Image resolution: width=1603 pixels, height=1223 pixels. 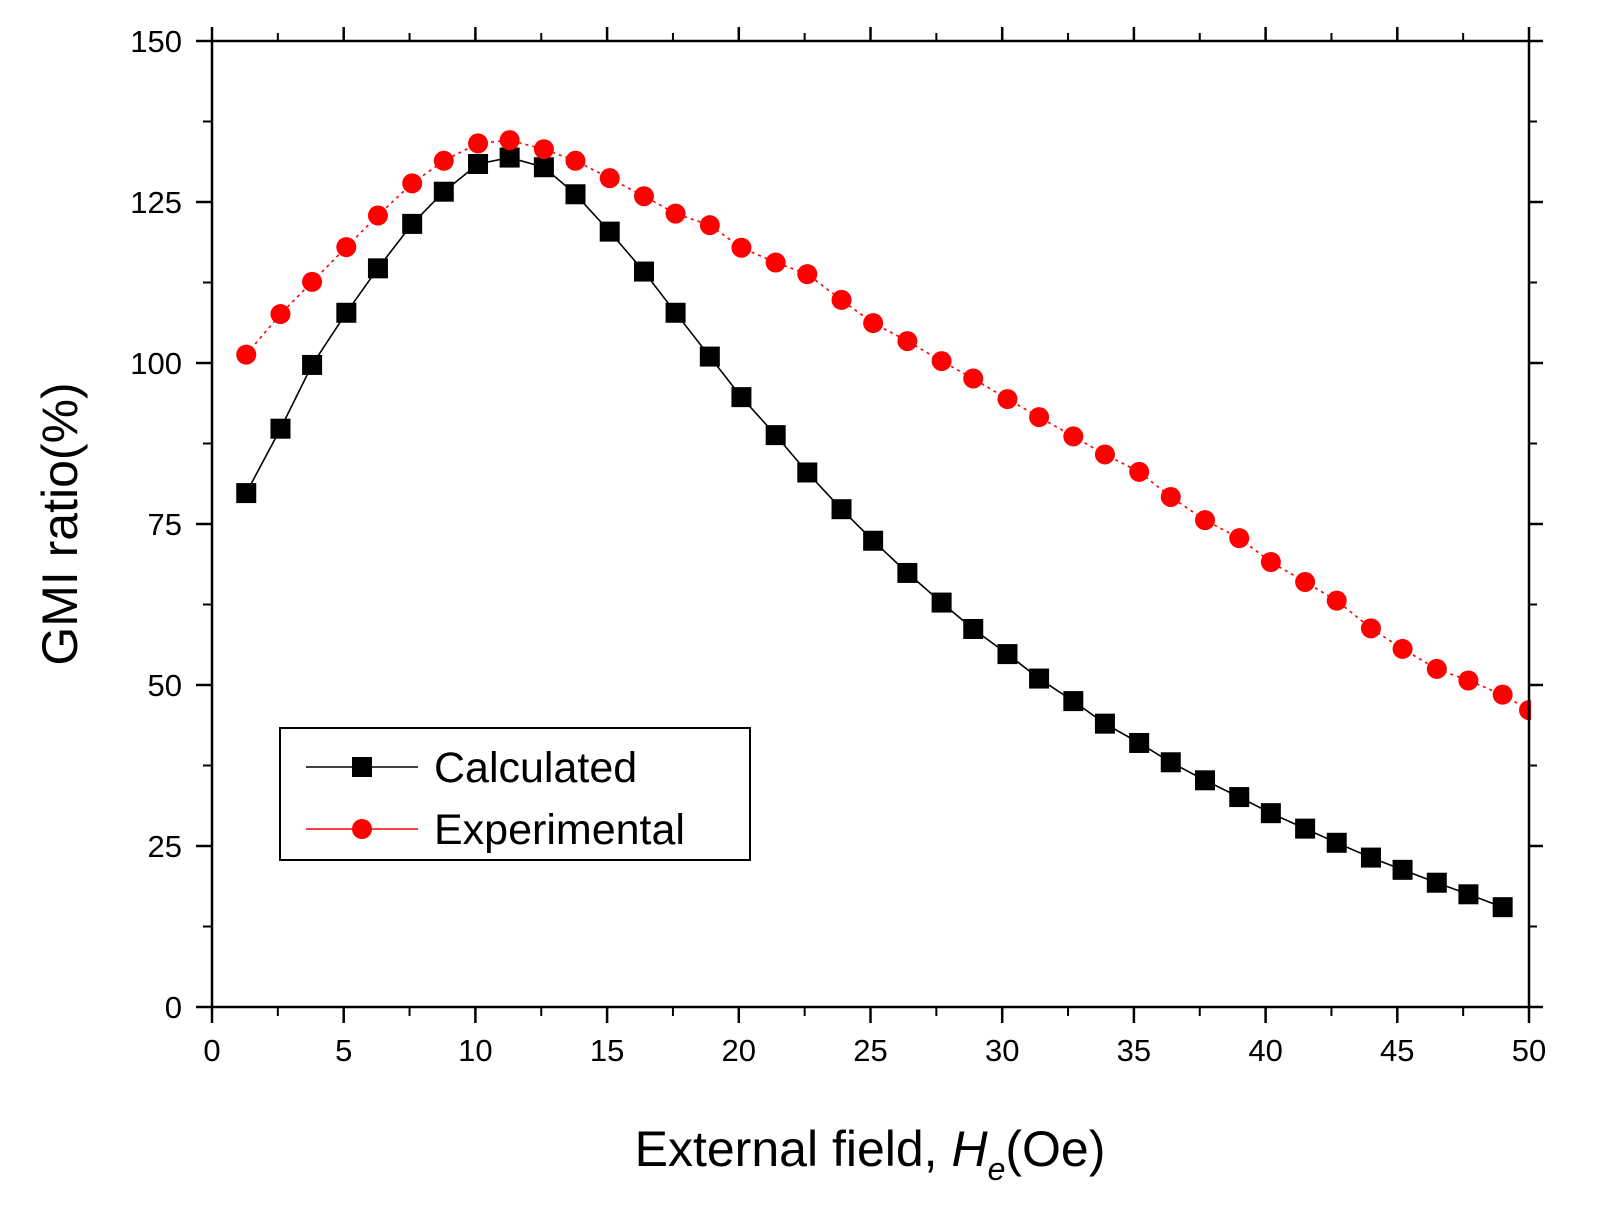 I want to click on x-tick-label: 50, so click(x=1529, y=1050).